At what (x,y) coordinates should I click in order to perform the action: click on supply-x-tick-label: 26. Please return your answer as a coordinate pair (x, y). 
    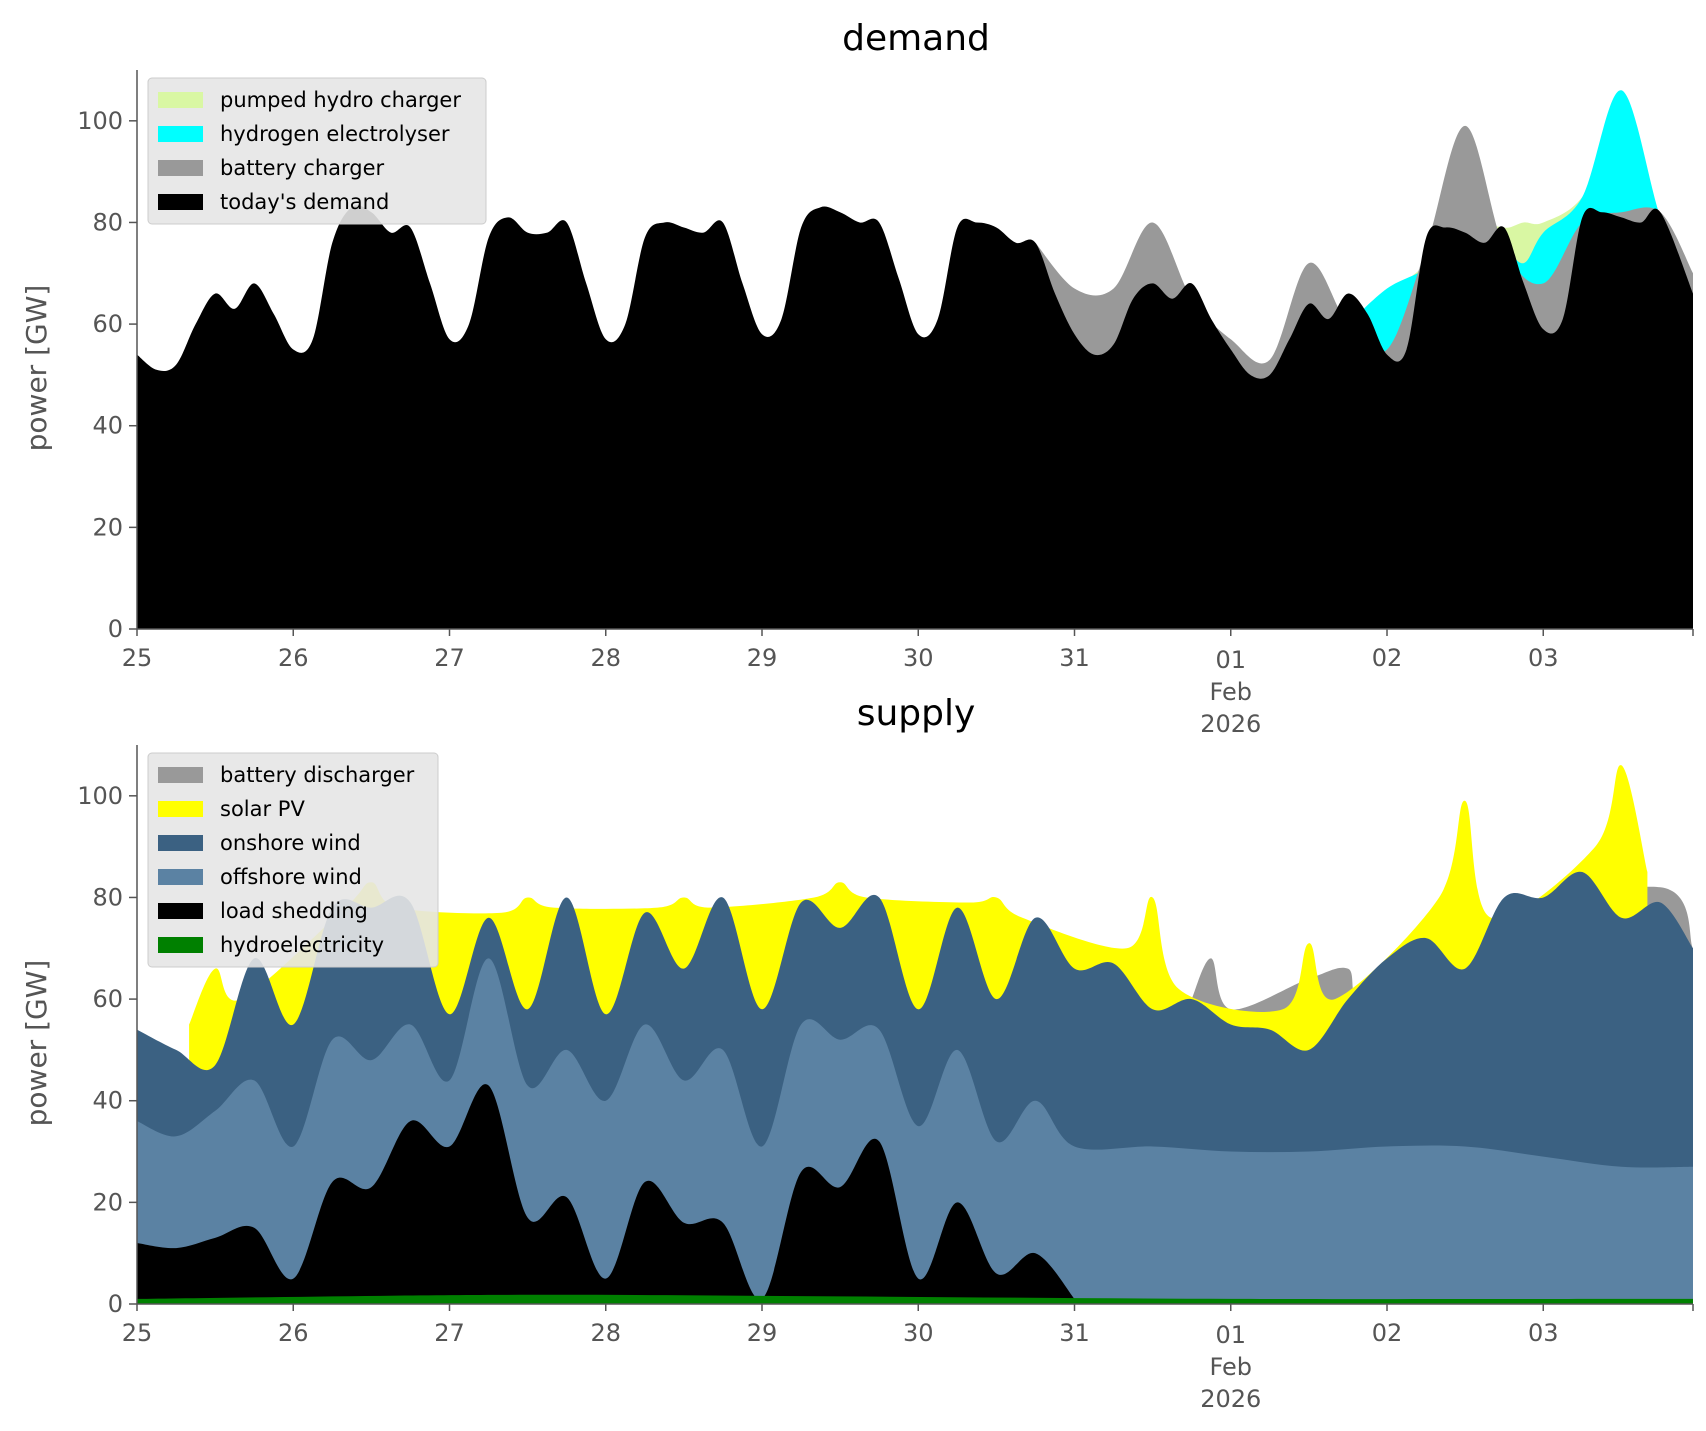
    Looking at the image, I should click on (293, 1333).